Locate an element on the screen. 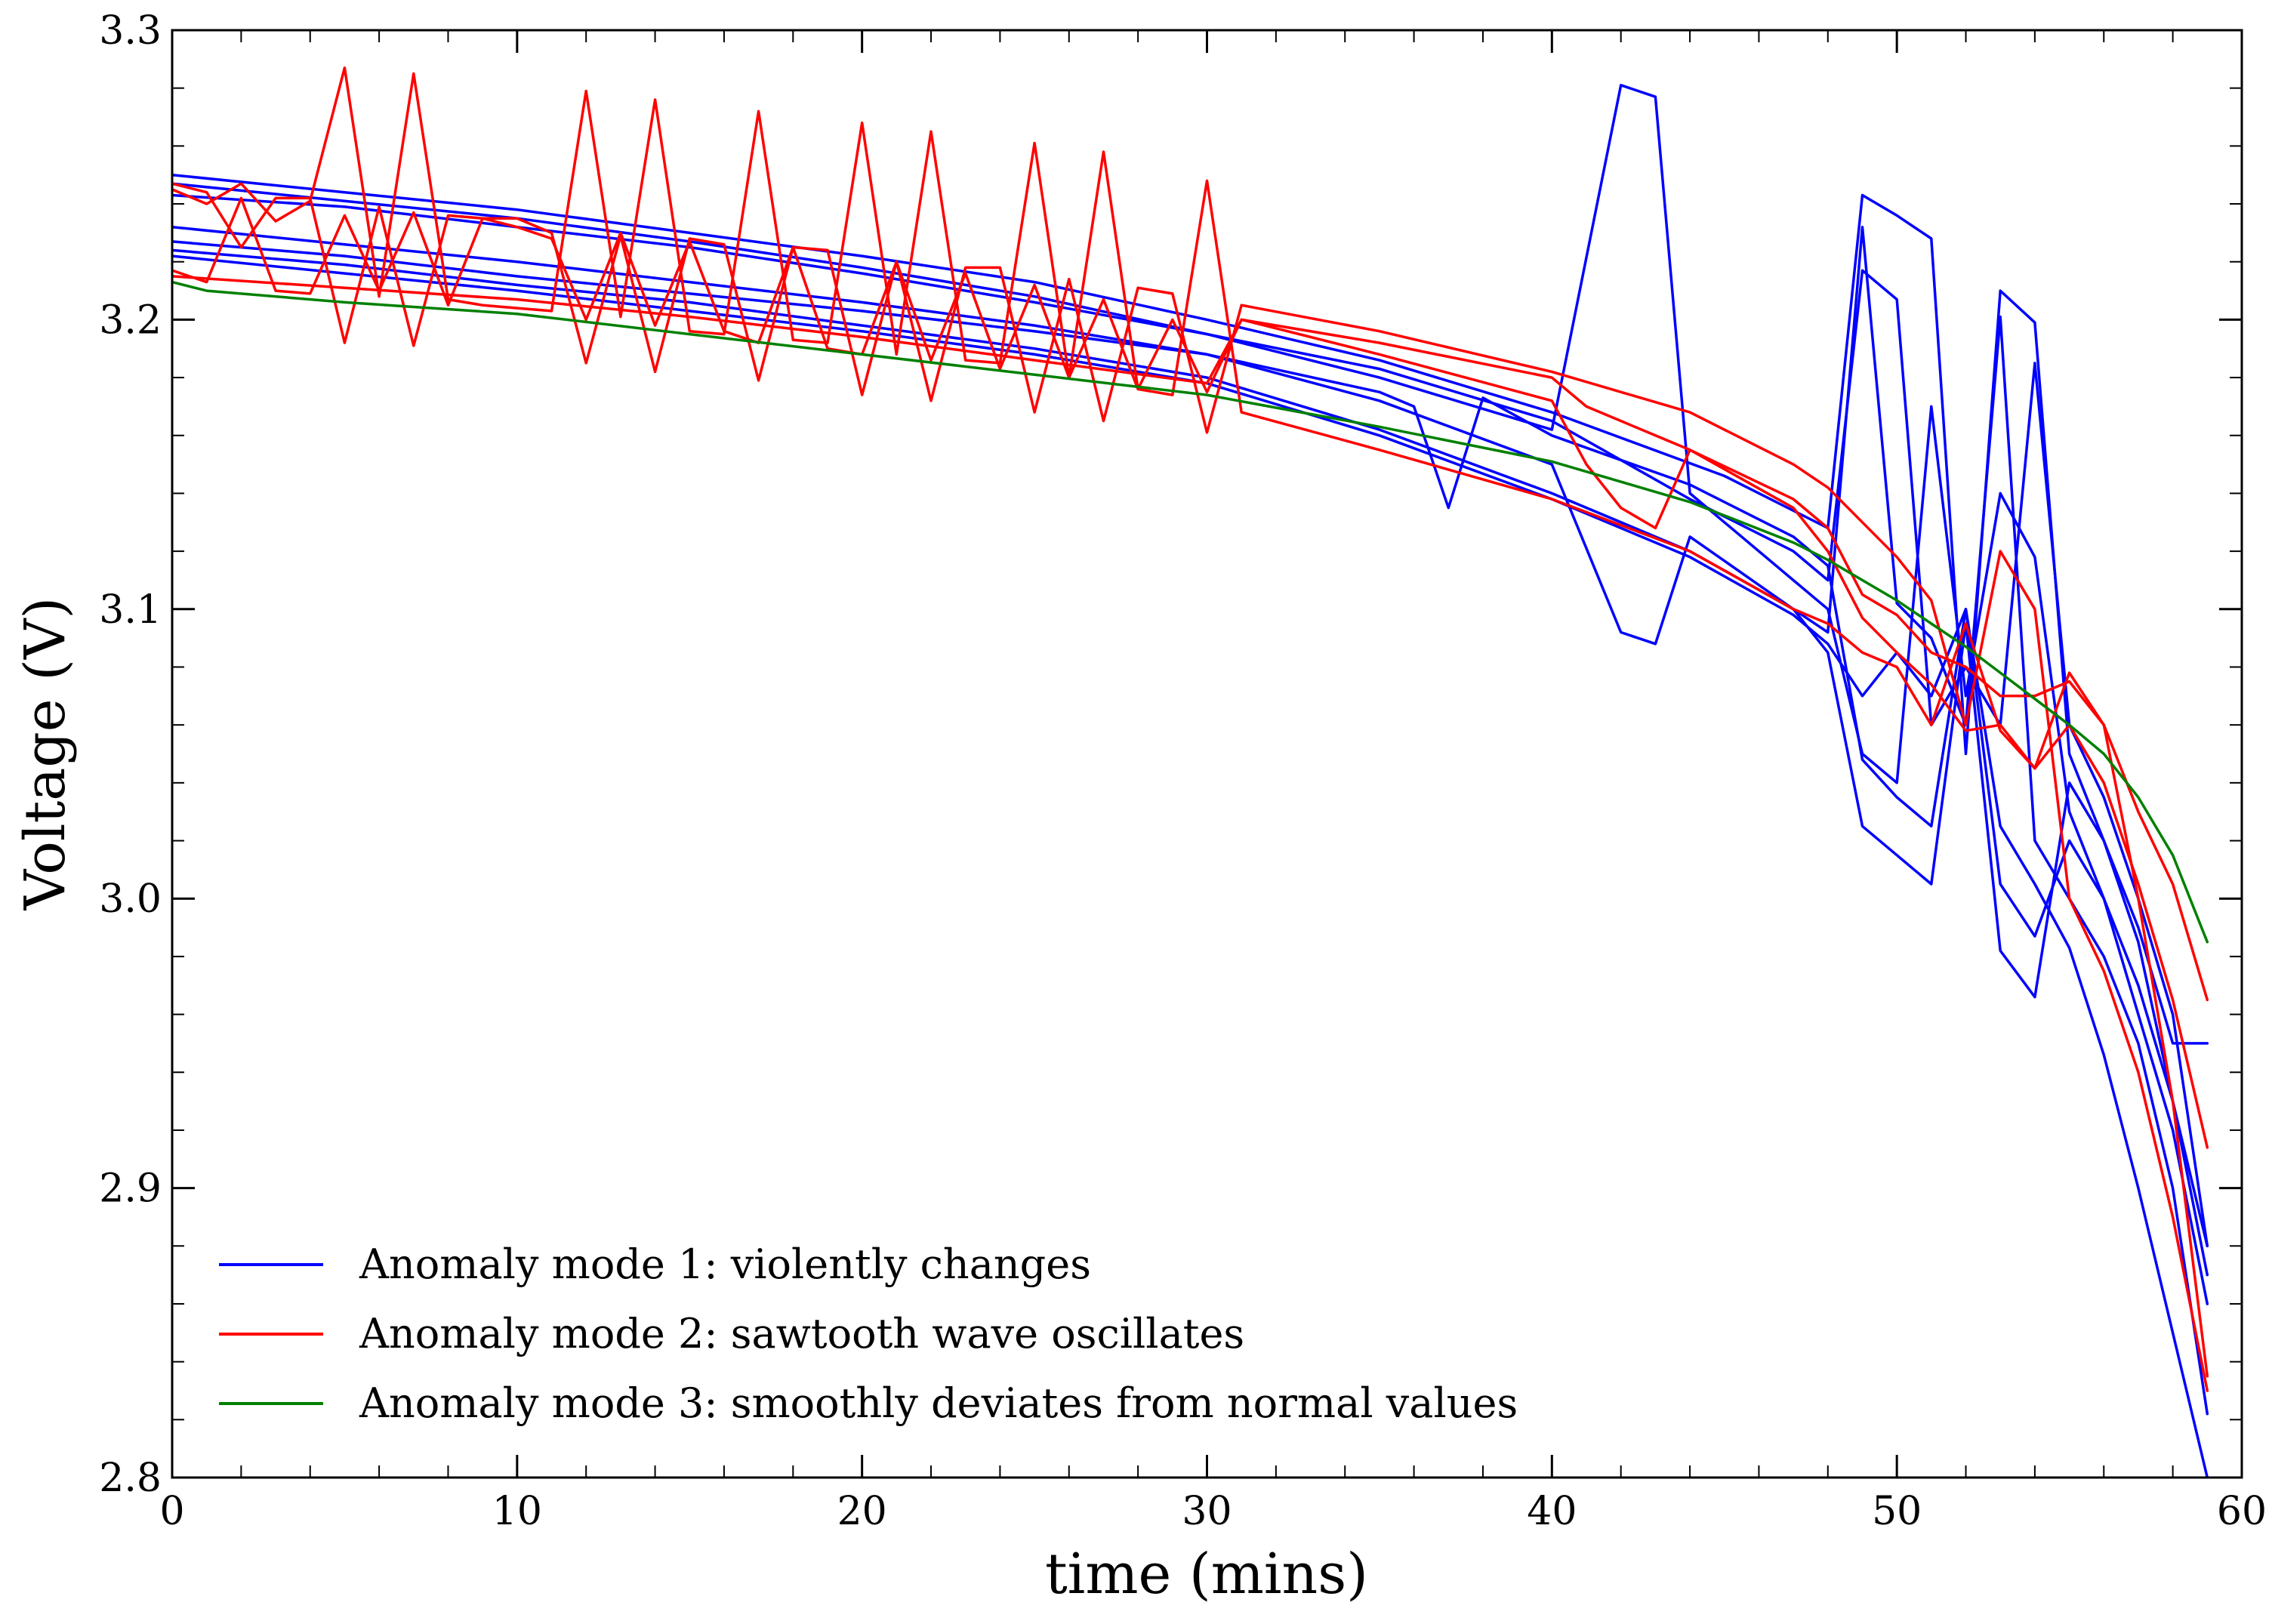  y-tick-label: 2.9 is located at coordinates (130, 1189).